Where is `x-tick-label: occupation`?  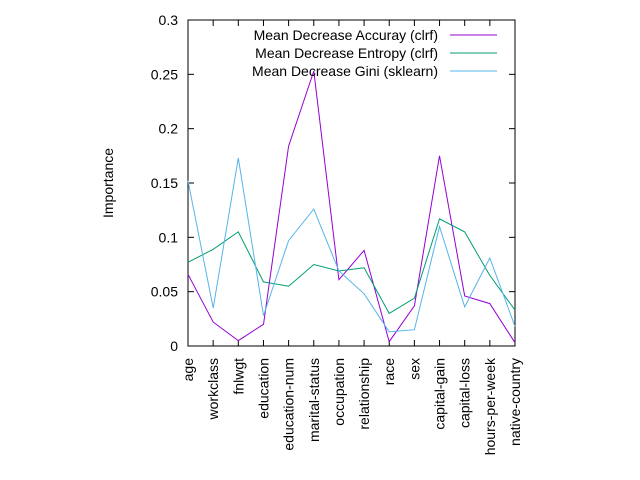 x-tick-label: occupation is located at coordinates (339, 392).